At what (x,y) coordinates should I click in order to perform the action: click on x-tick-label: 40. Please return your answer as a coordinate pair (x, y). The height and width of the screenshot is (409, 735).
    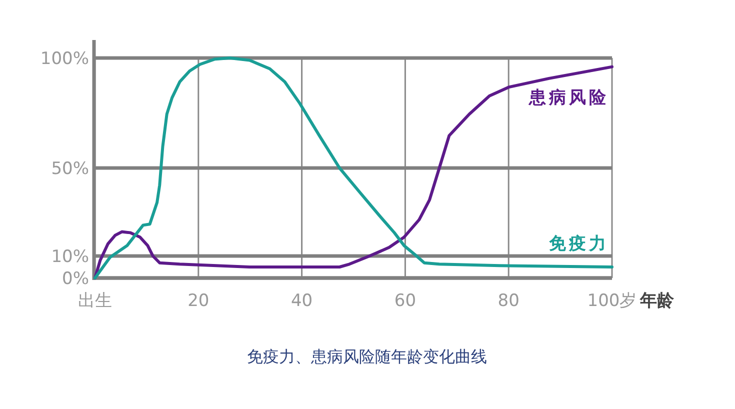
    Looking at the image, I should click on (301, 301).